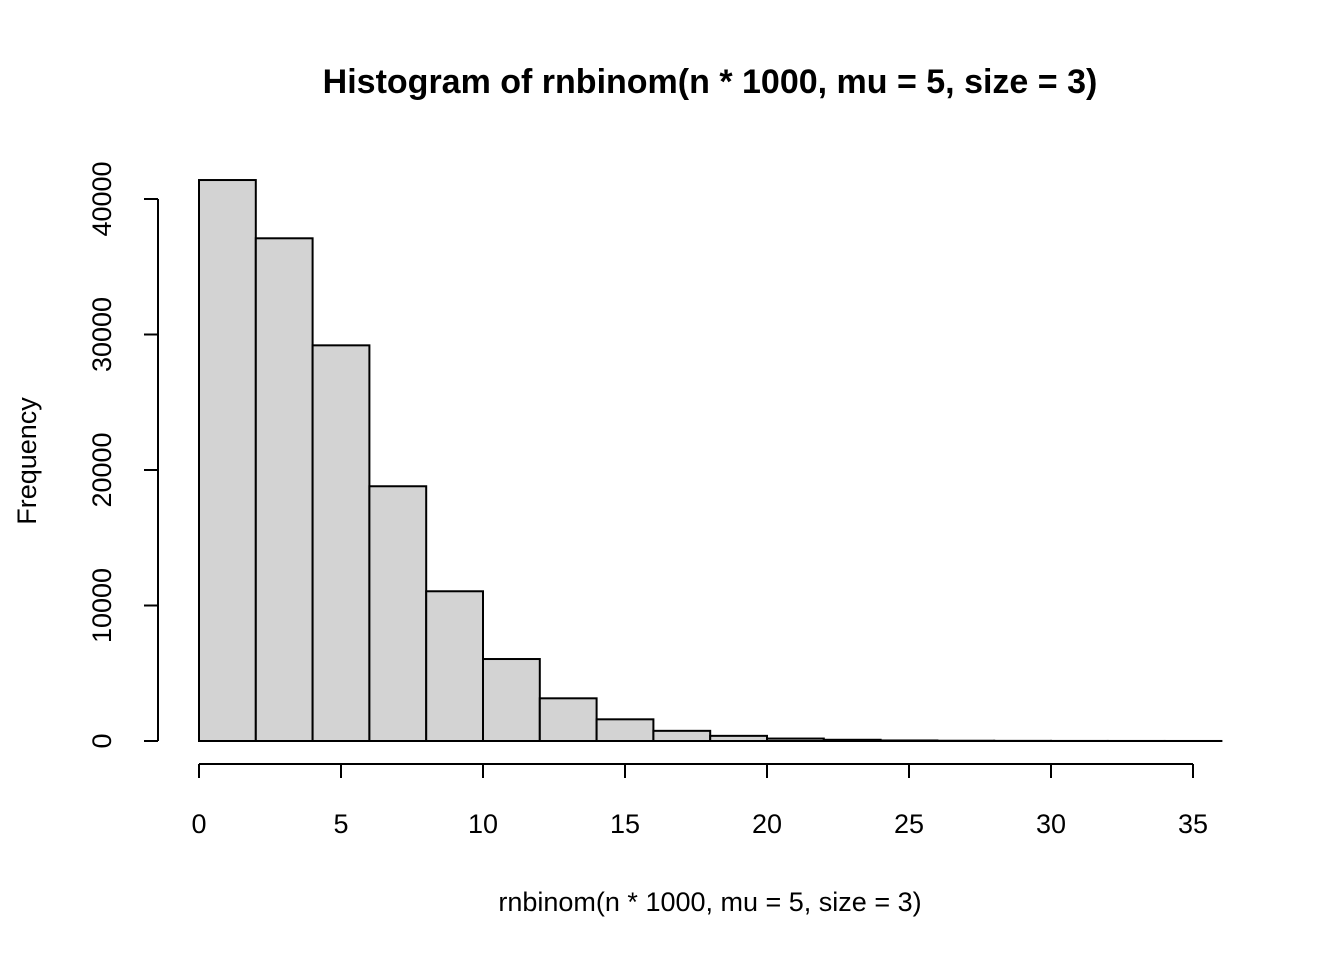 Image resolution: width=1344 pixels, height=960 pixels. What do you see at coordinates (102, 605) in the screenshot?
I see `y-tick-label: 10000` at bounding box center [102, 605].